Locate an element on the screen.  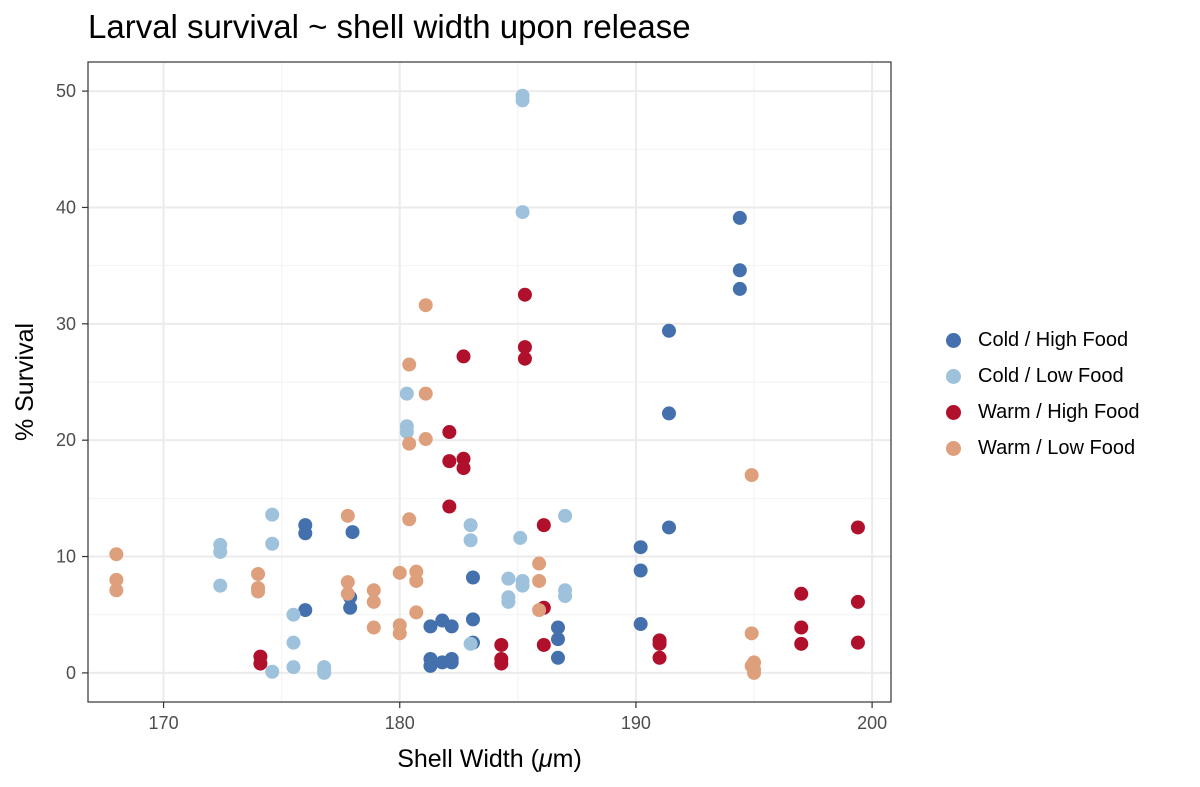
y-tick-label: 20 is located at coordinates (66, 440).